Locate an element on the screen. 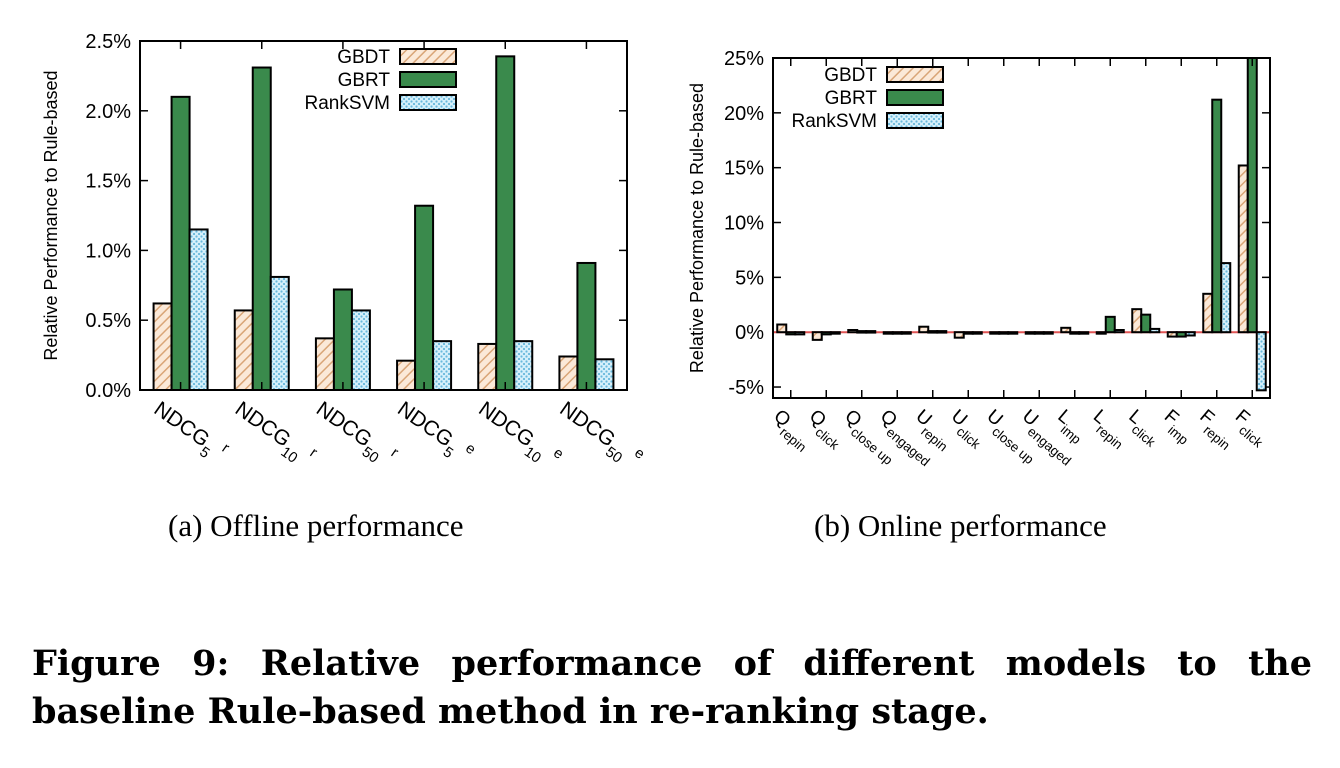 The image size is (1340, 768). x-tick-label: NDCG5 e is located at coordinates (433, 434).